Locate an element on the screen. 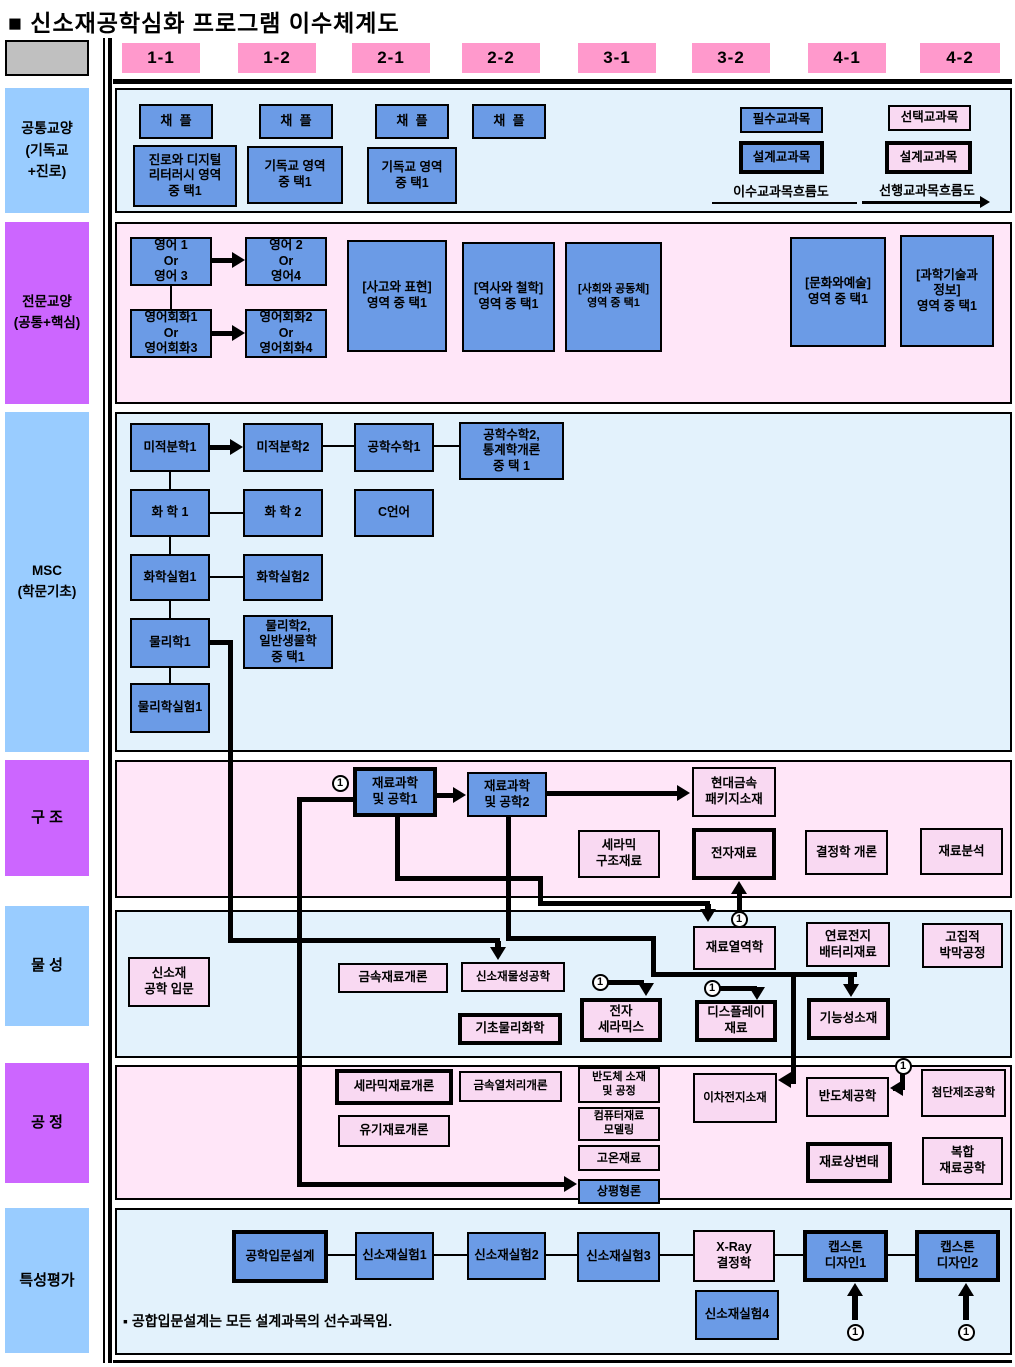 Image resolution: width=1015 pixels, height=1367 pixels. legend-design-elective: 설계교과목 is located at coordinates (928, 157).